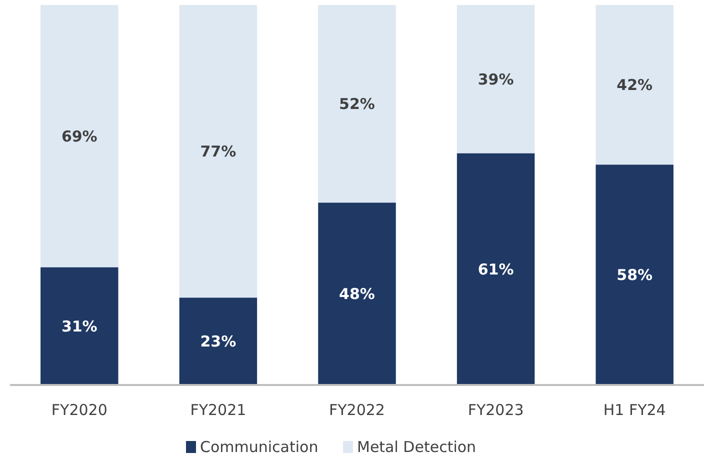 The width and height of the screenshot is (704, 460). Describe the element at coordinates (357, 410) in the screenshot. I see `x-tick-label: FY2022` at that location.